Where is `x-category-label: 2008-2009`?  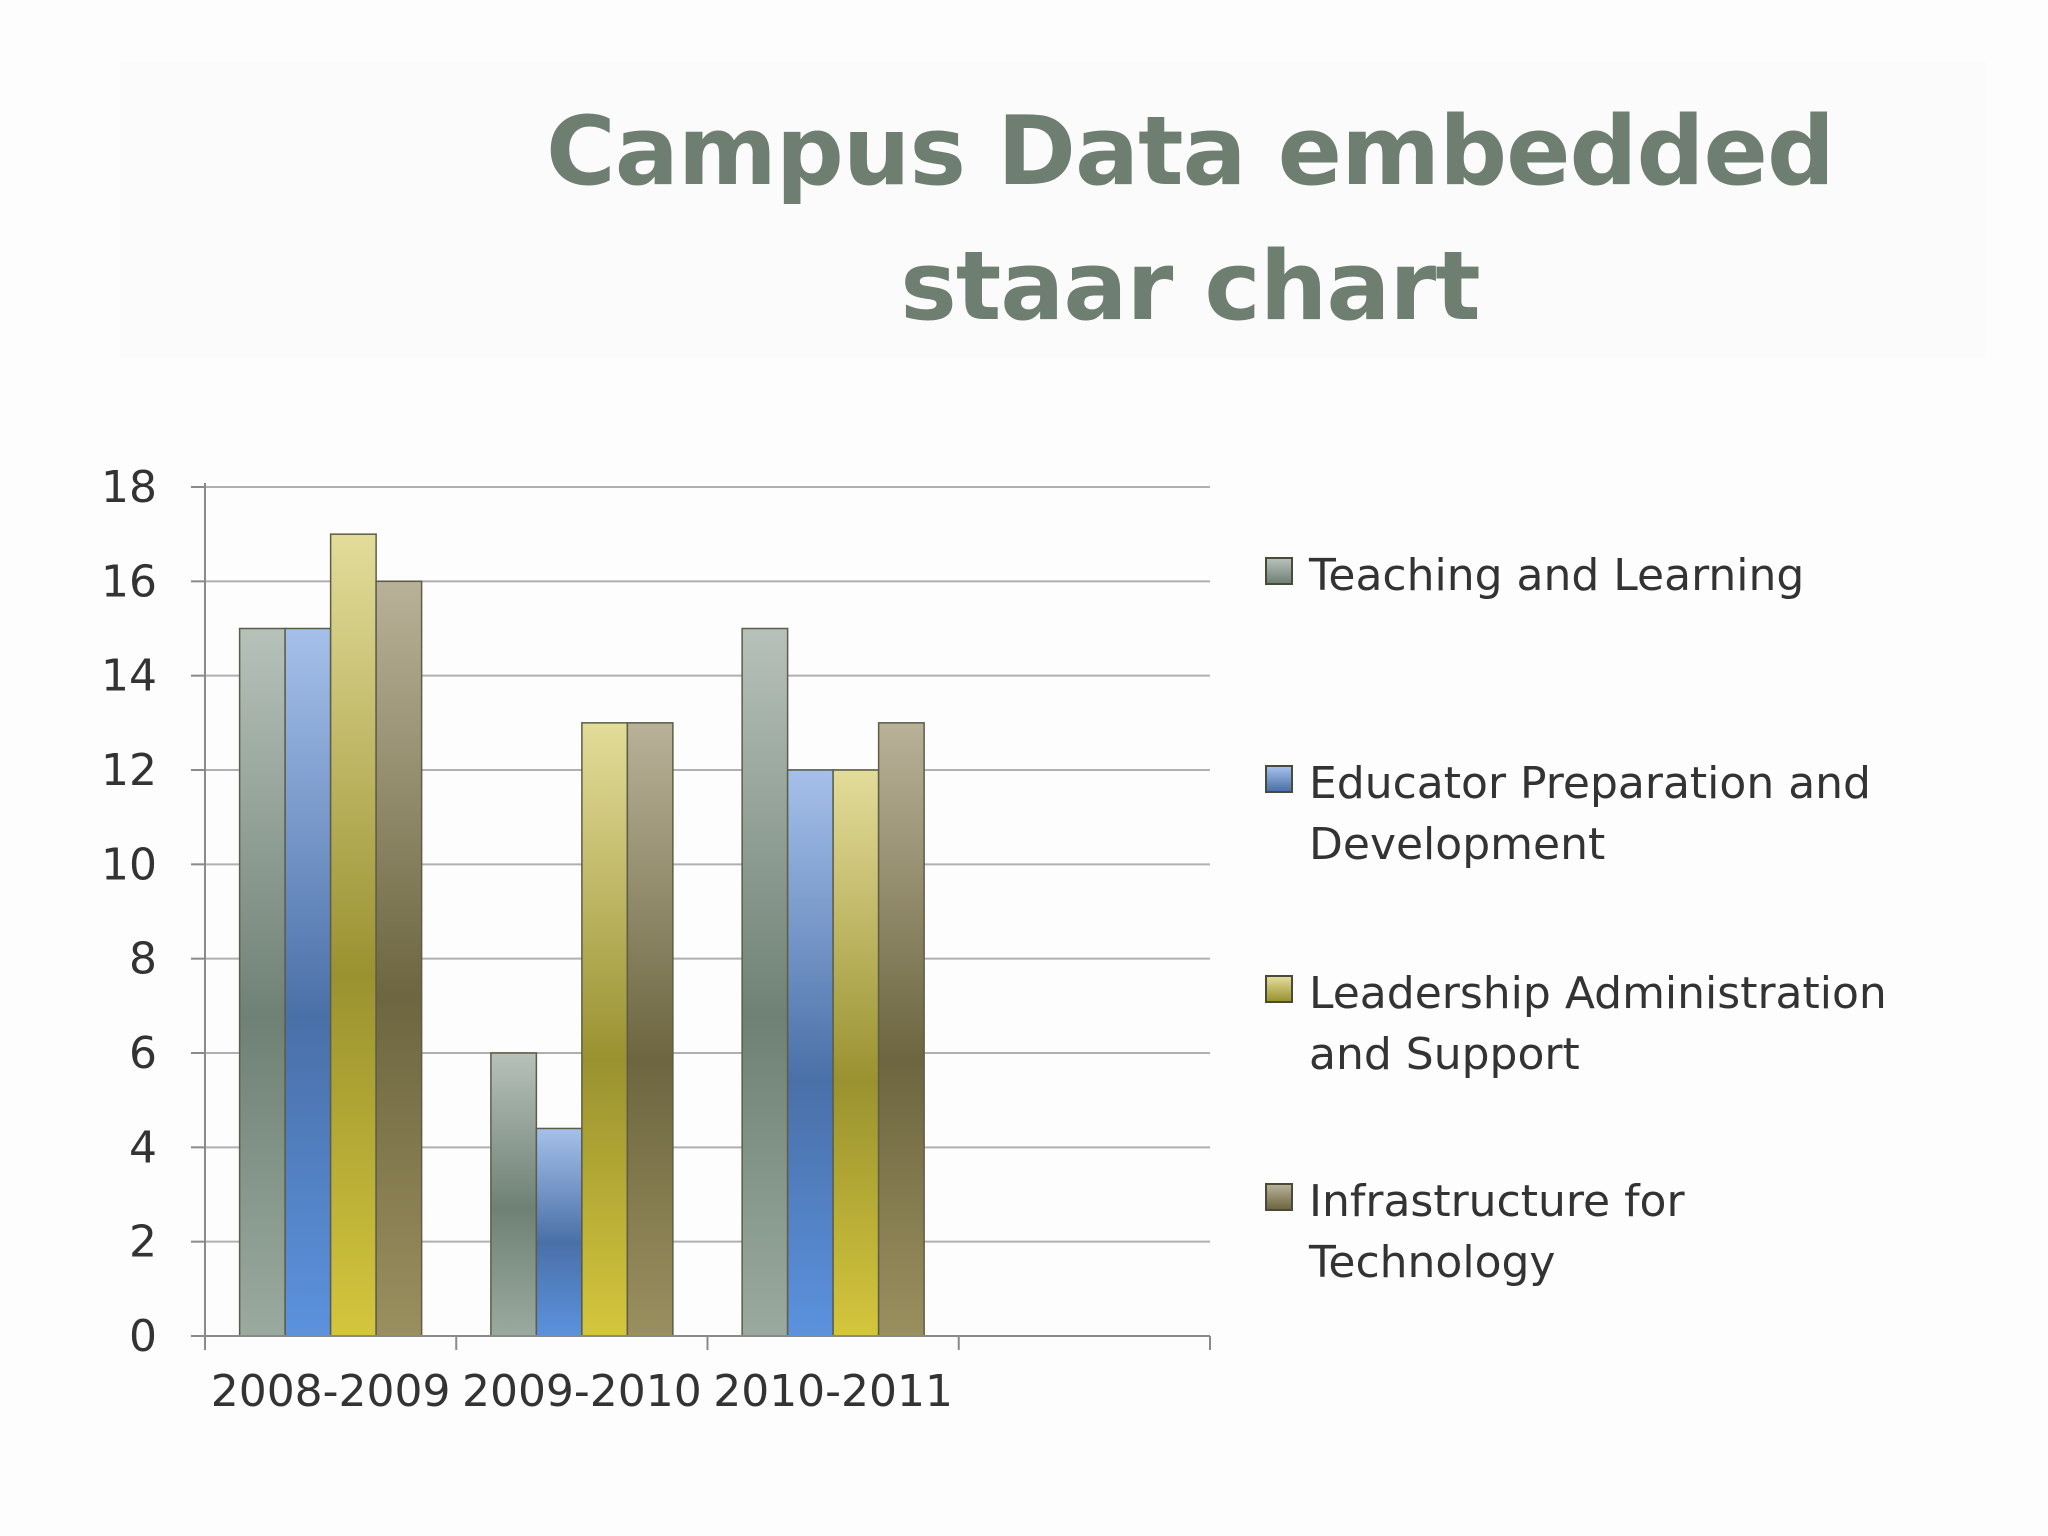 x-category-label: 2008-2009 is located at coordinates (331, 1391).